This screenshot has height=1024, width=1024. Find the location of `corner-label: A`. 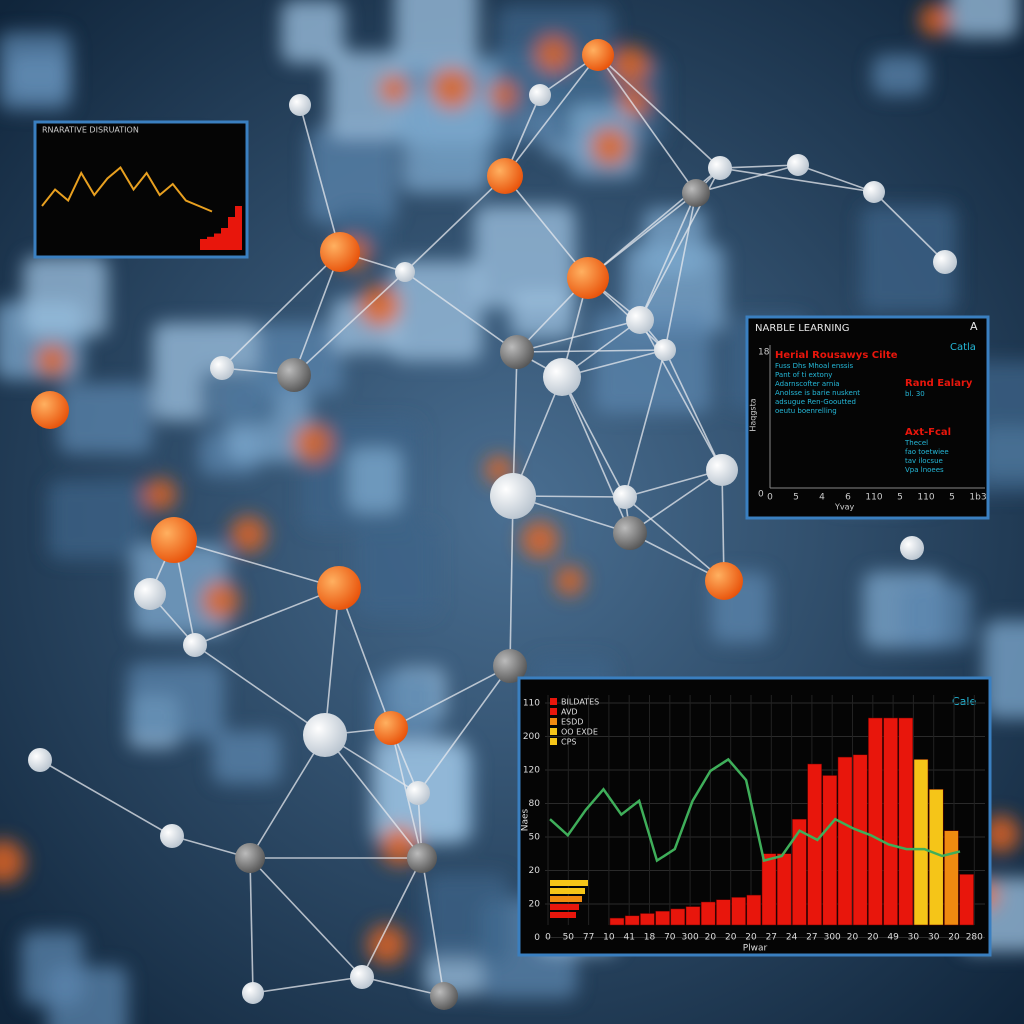

corner-label: A is located at coordinates (974, 326).